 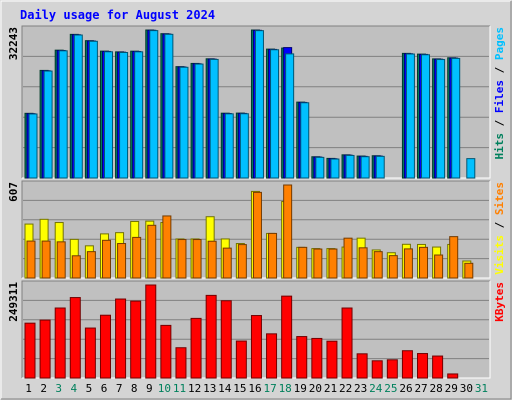 I want to click on y-axis-max-label: 32243, so click(x=13, y=43).